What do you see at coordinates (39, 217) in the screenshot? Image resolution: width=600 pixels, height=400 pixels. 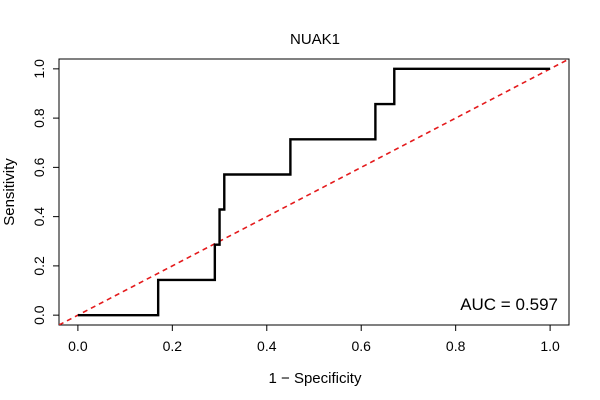 I see `y-tick-label: 0.4` at bounding box center [39, 217].